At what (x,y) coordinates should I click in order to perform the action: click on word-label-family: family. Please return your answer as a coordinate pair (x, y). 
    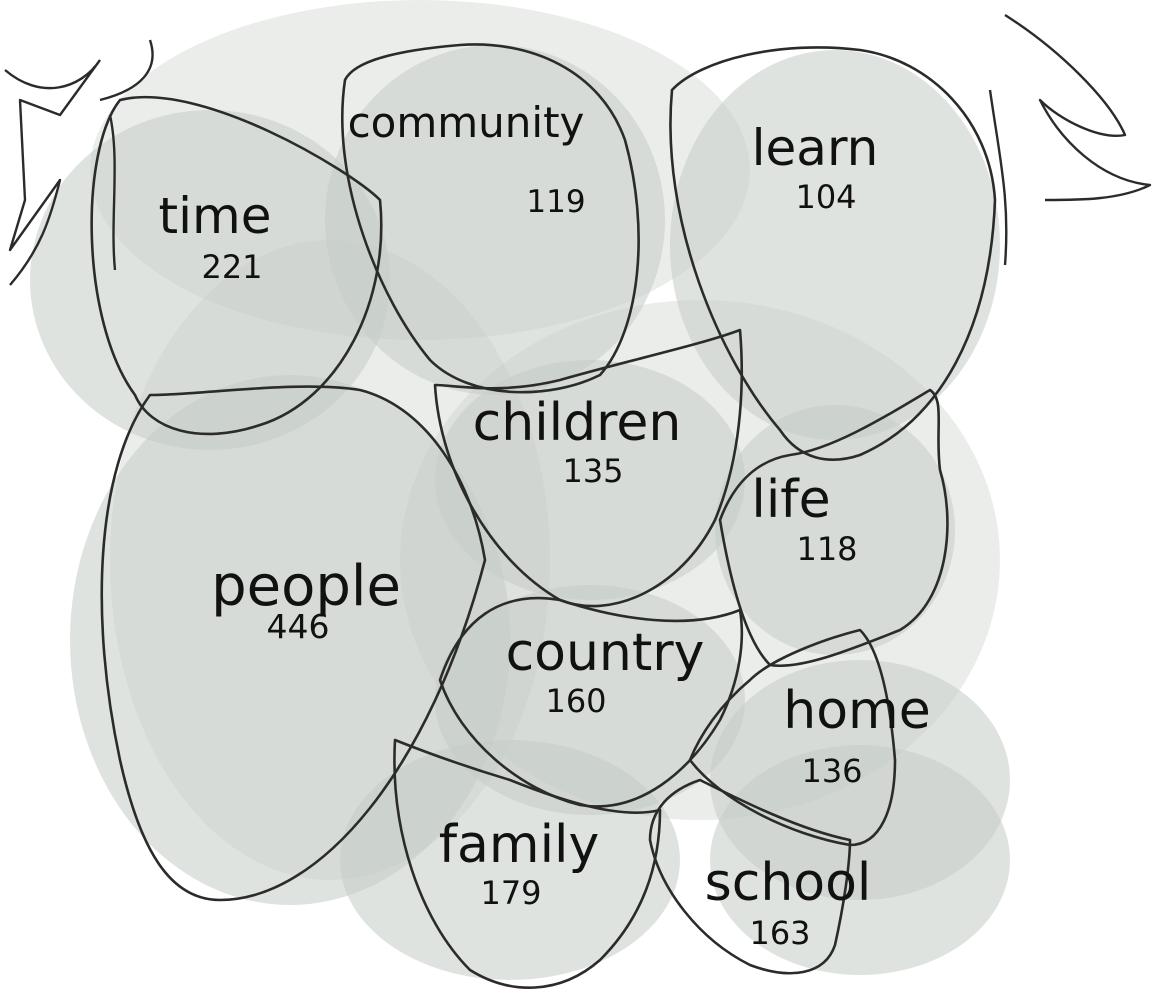
    Looking at the image, I should click on (519, 845).